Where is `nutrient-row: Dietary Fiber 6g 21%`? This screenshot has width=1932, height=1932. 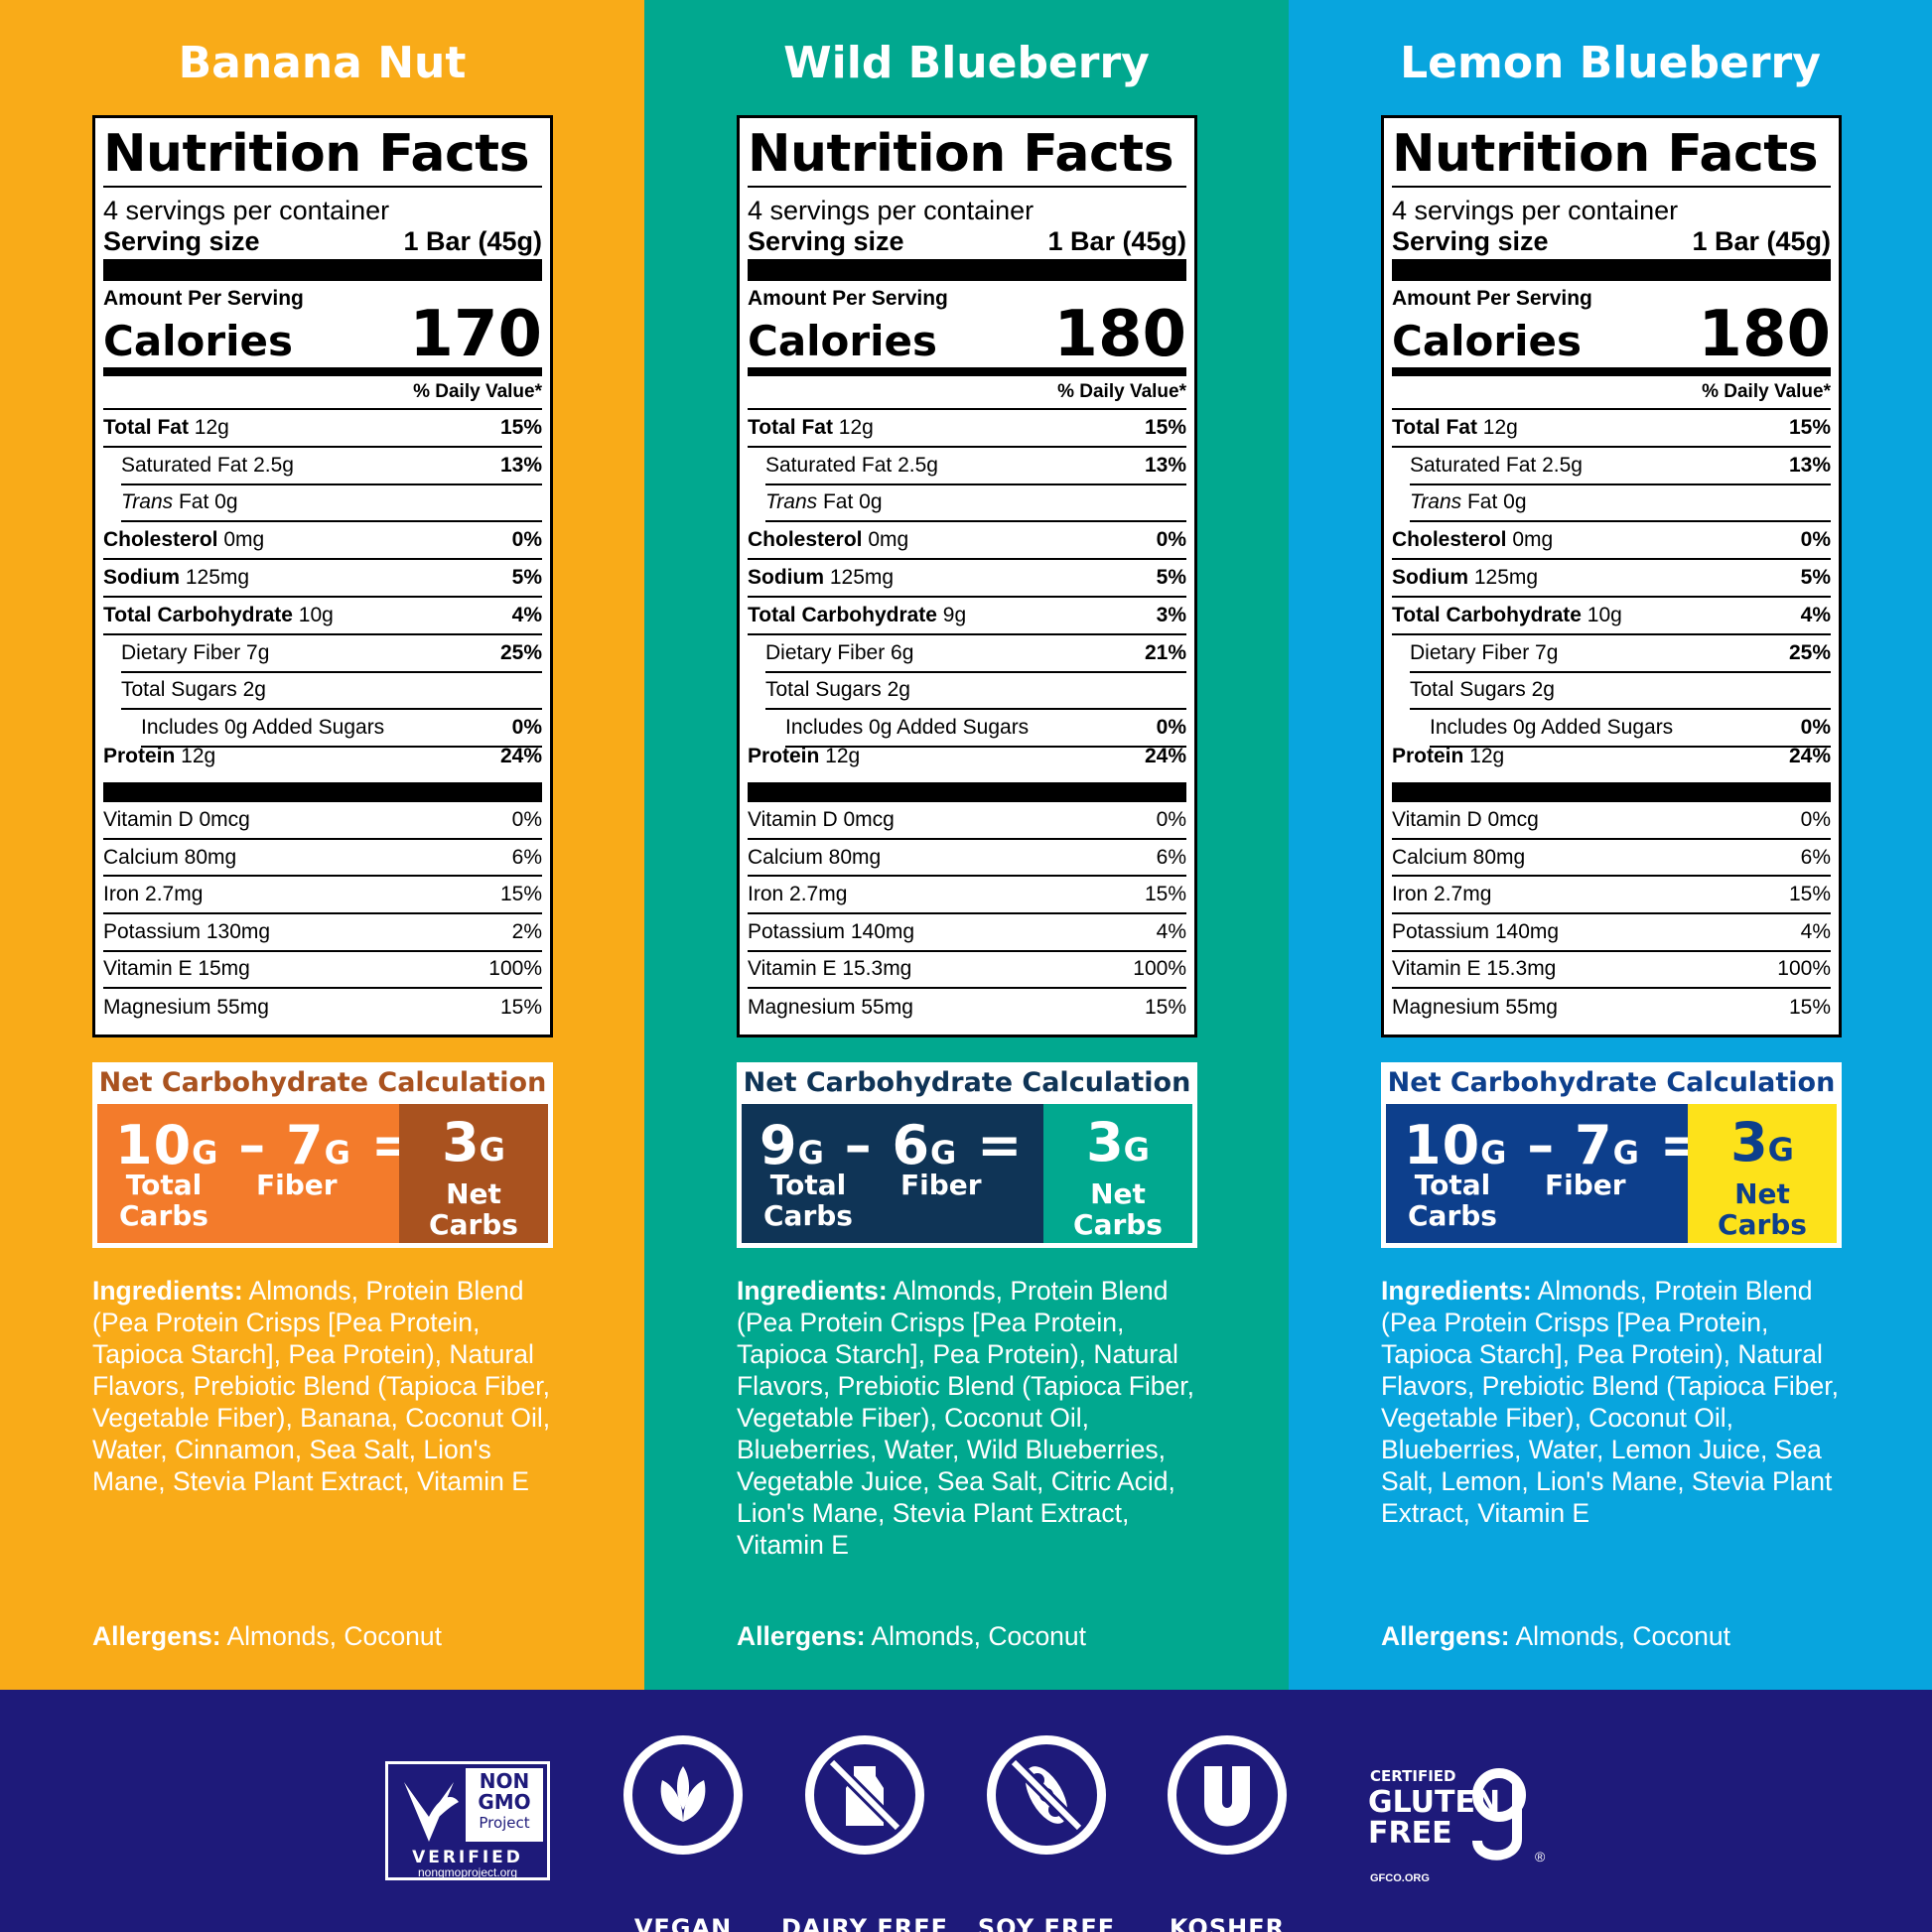 nutrient-row: Dietary Fiber 6g 21% is located at coordinates (975, 654).